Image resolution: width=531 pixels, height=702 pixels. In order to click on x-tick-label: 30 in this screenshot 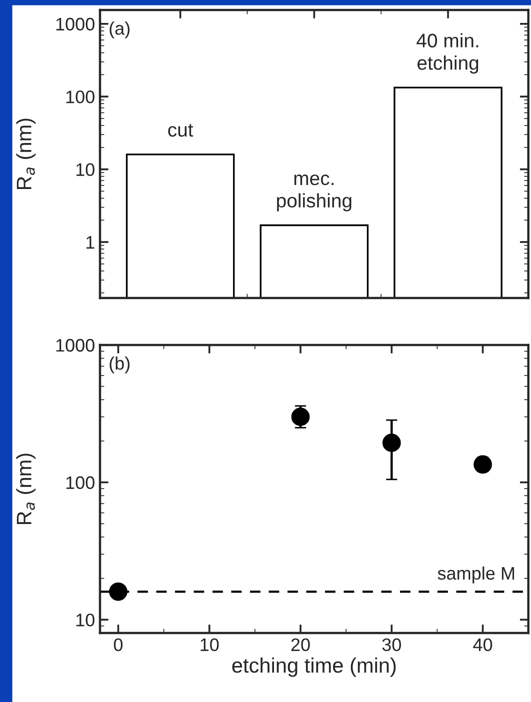, I will do `click(391, 645)`.